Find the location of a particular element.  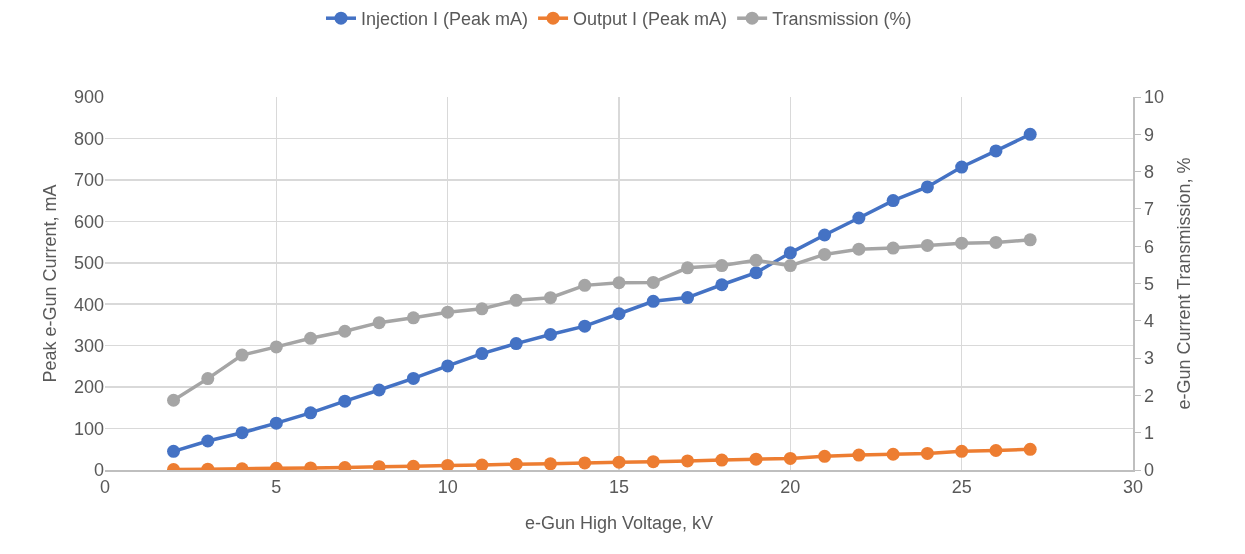

y-axis-title: Peak e-Gun Current, mA is located at coordinates (50, 283).